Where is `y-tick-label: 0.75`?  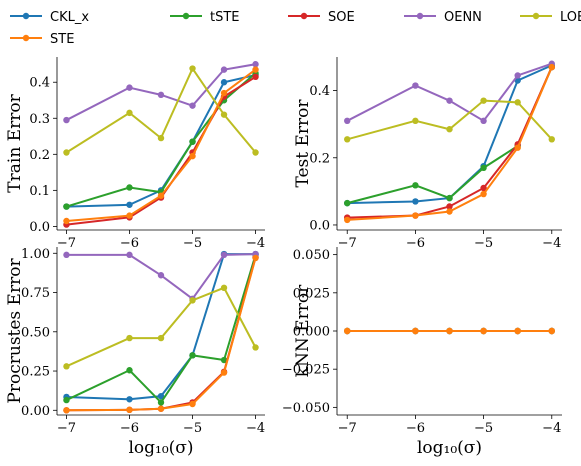
y-tick-label: 0.75 is located at coordinates (35, 293).